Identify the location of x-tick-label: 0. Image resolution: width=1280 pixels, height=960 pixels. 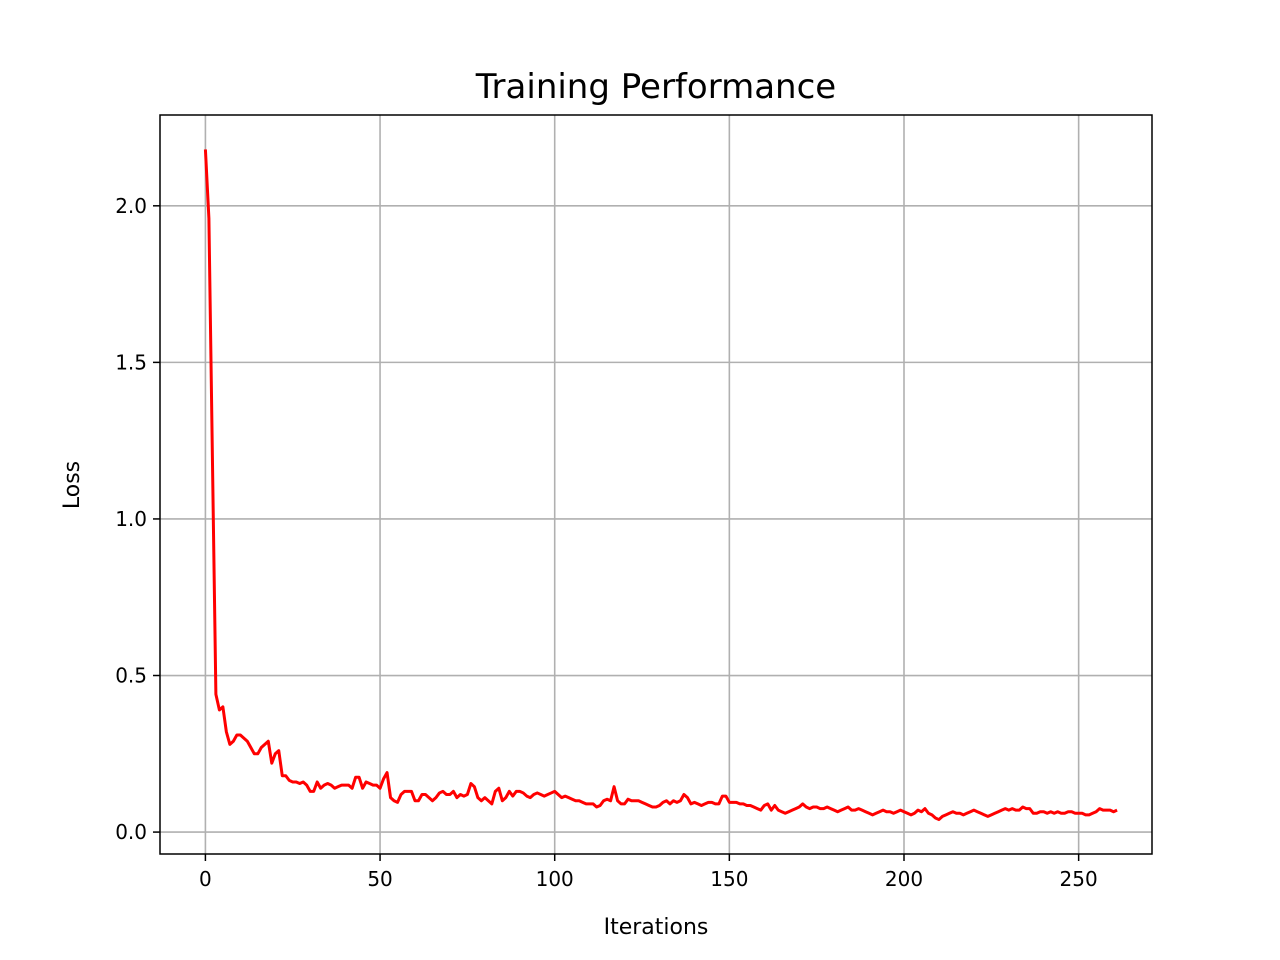
(205, 879).